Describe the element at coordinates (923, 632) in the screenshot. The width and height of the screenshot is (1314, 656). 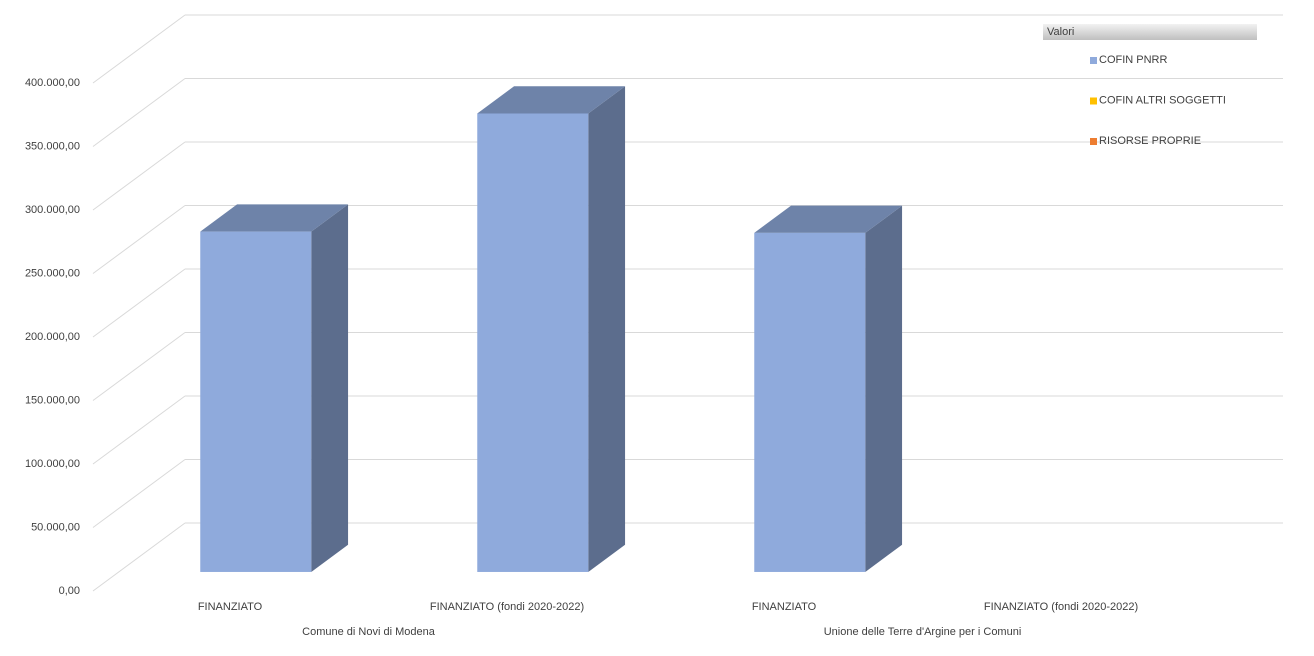
I see `x-group-label: Unione delle Terre d'Argine per i Comuni` at that location.